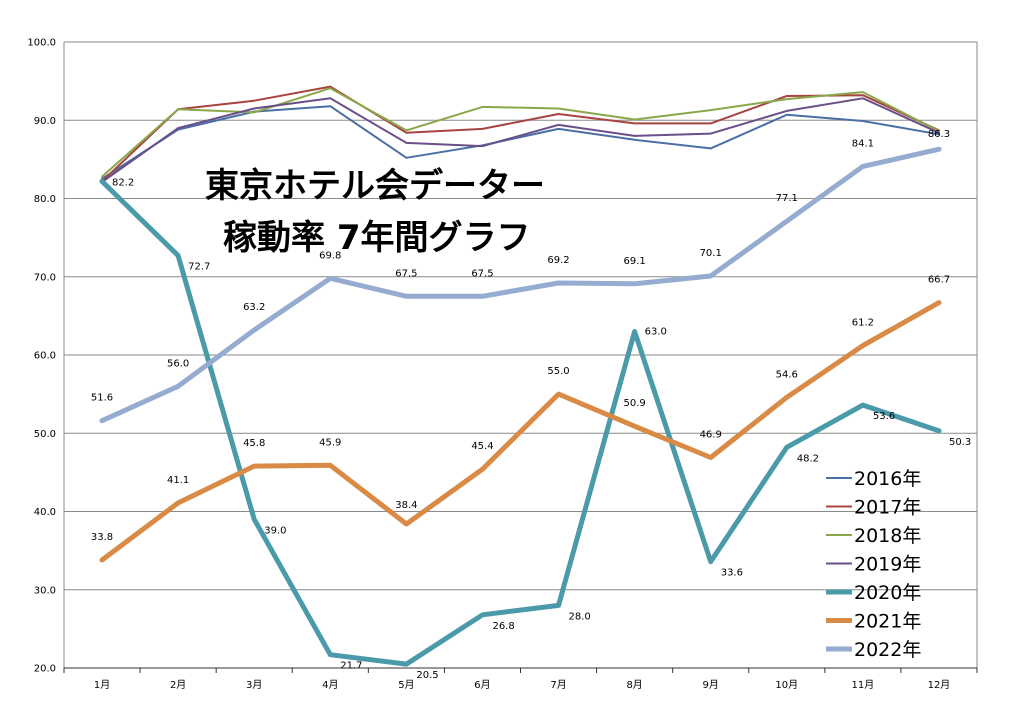  I want to click on legend: 2016年 2017年 2018年 2019年 2020年 2021年 2022年, so click(873, 564).